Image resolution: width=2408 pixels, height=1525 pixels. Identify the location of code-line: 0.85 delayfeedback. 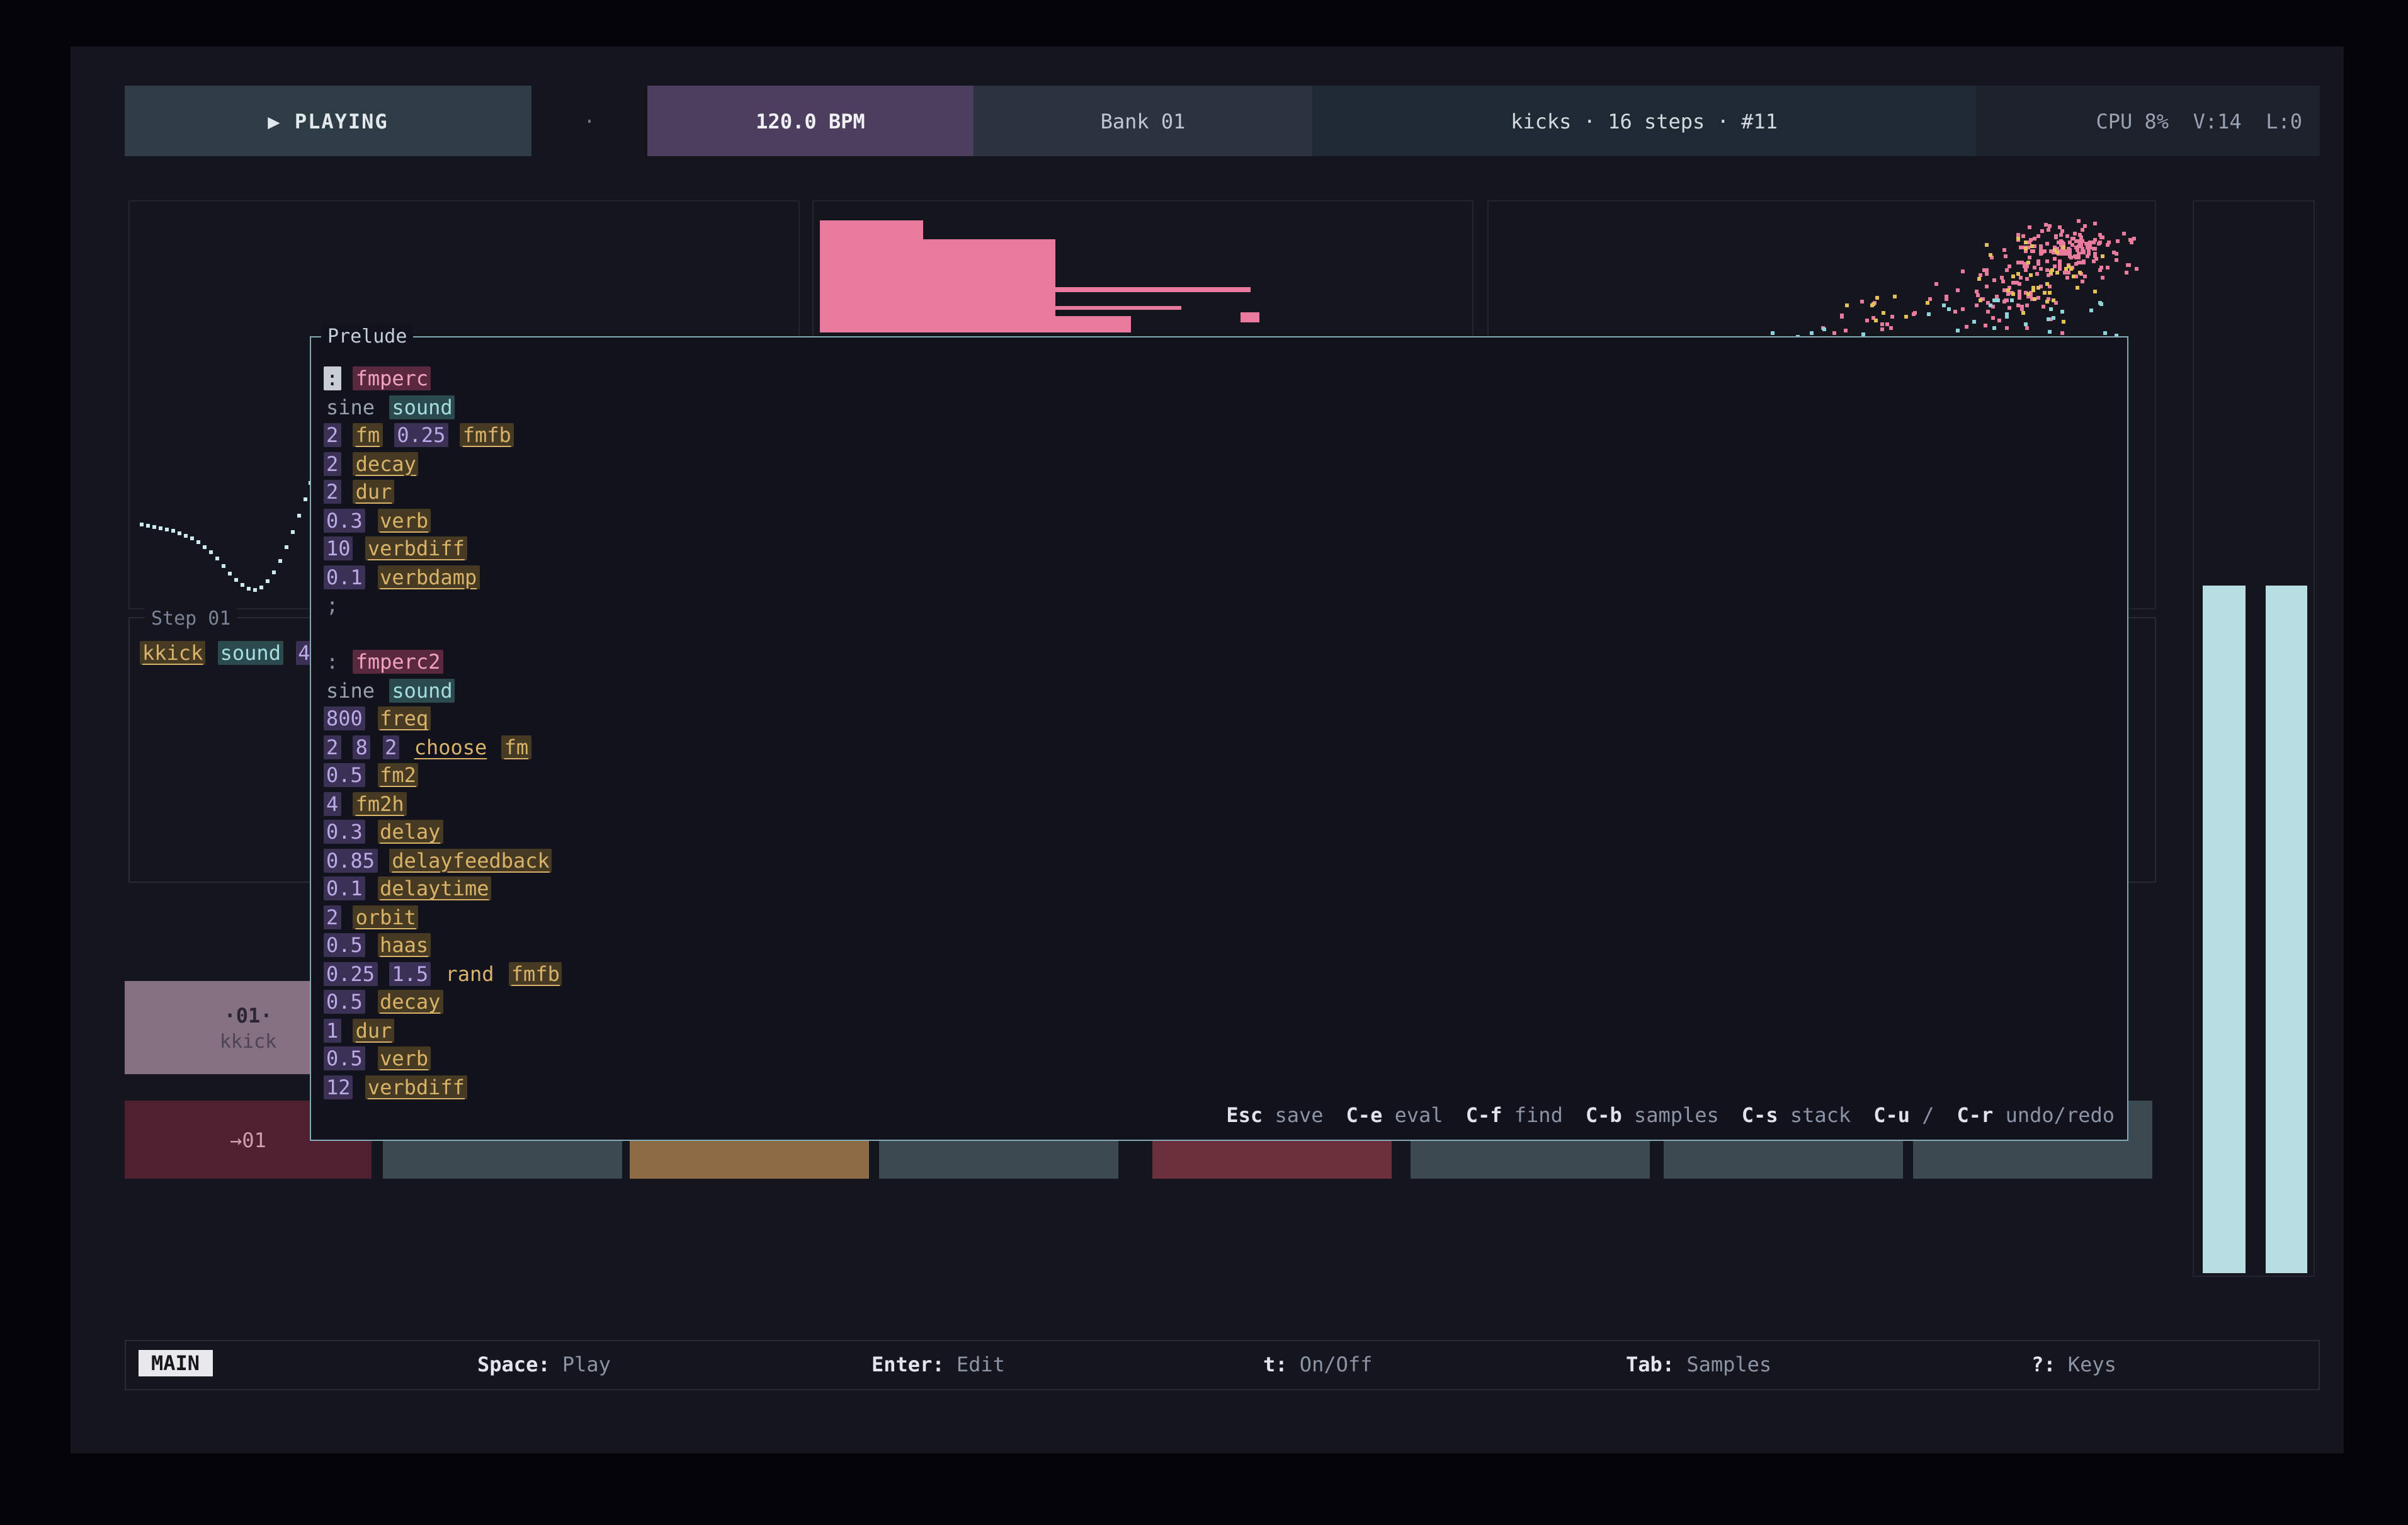
(443, 861).